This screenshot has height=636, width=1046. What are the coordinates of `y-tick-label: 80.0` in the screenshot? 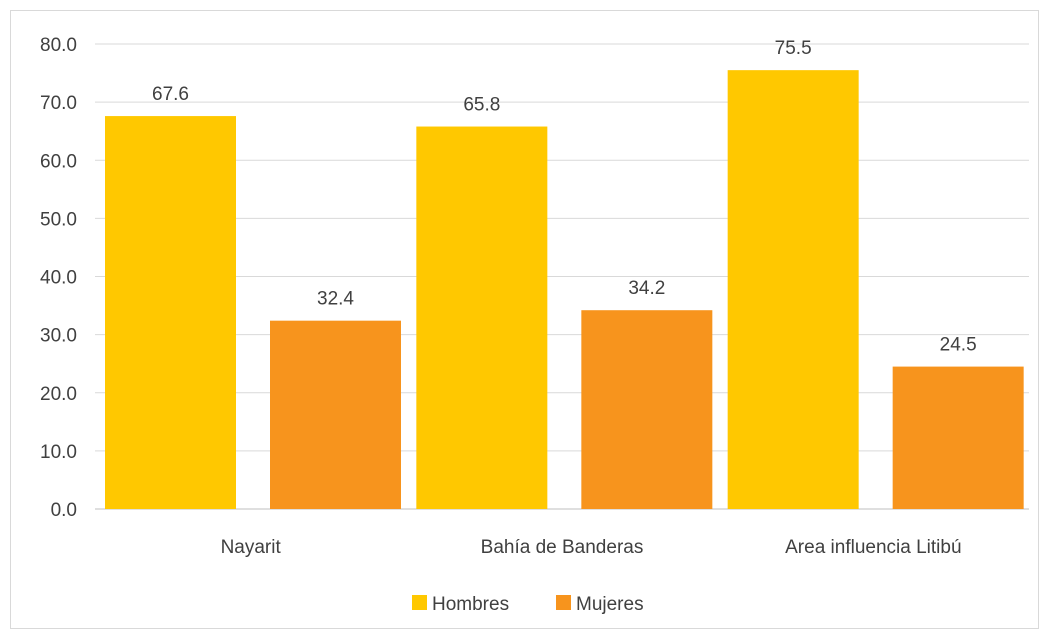 It's located at (58, 45).